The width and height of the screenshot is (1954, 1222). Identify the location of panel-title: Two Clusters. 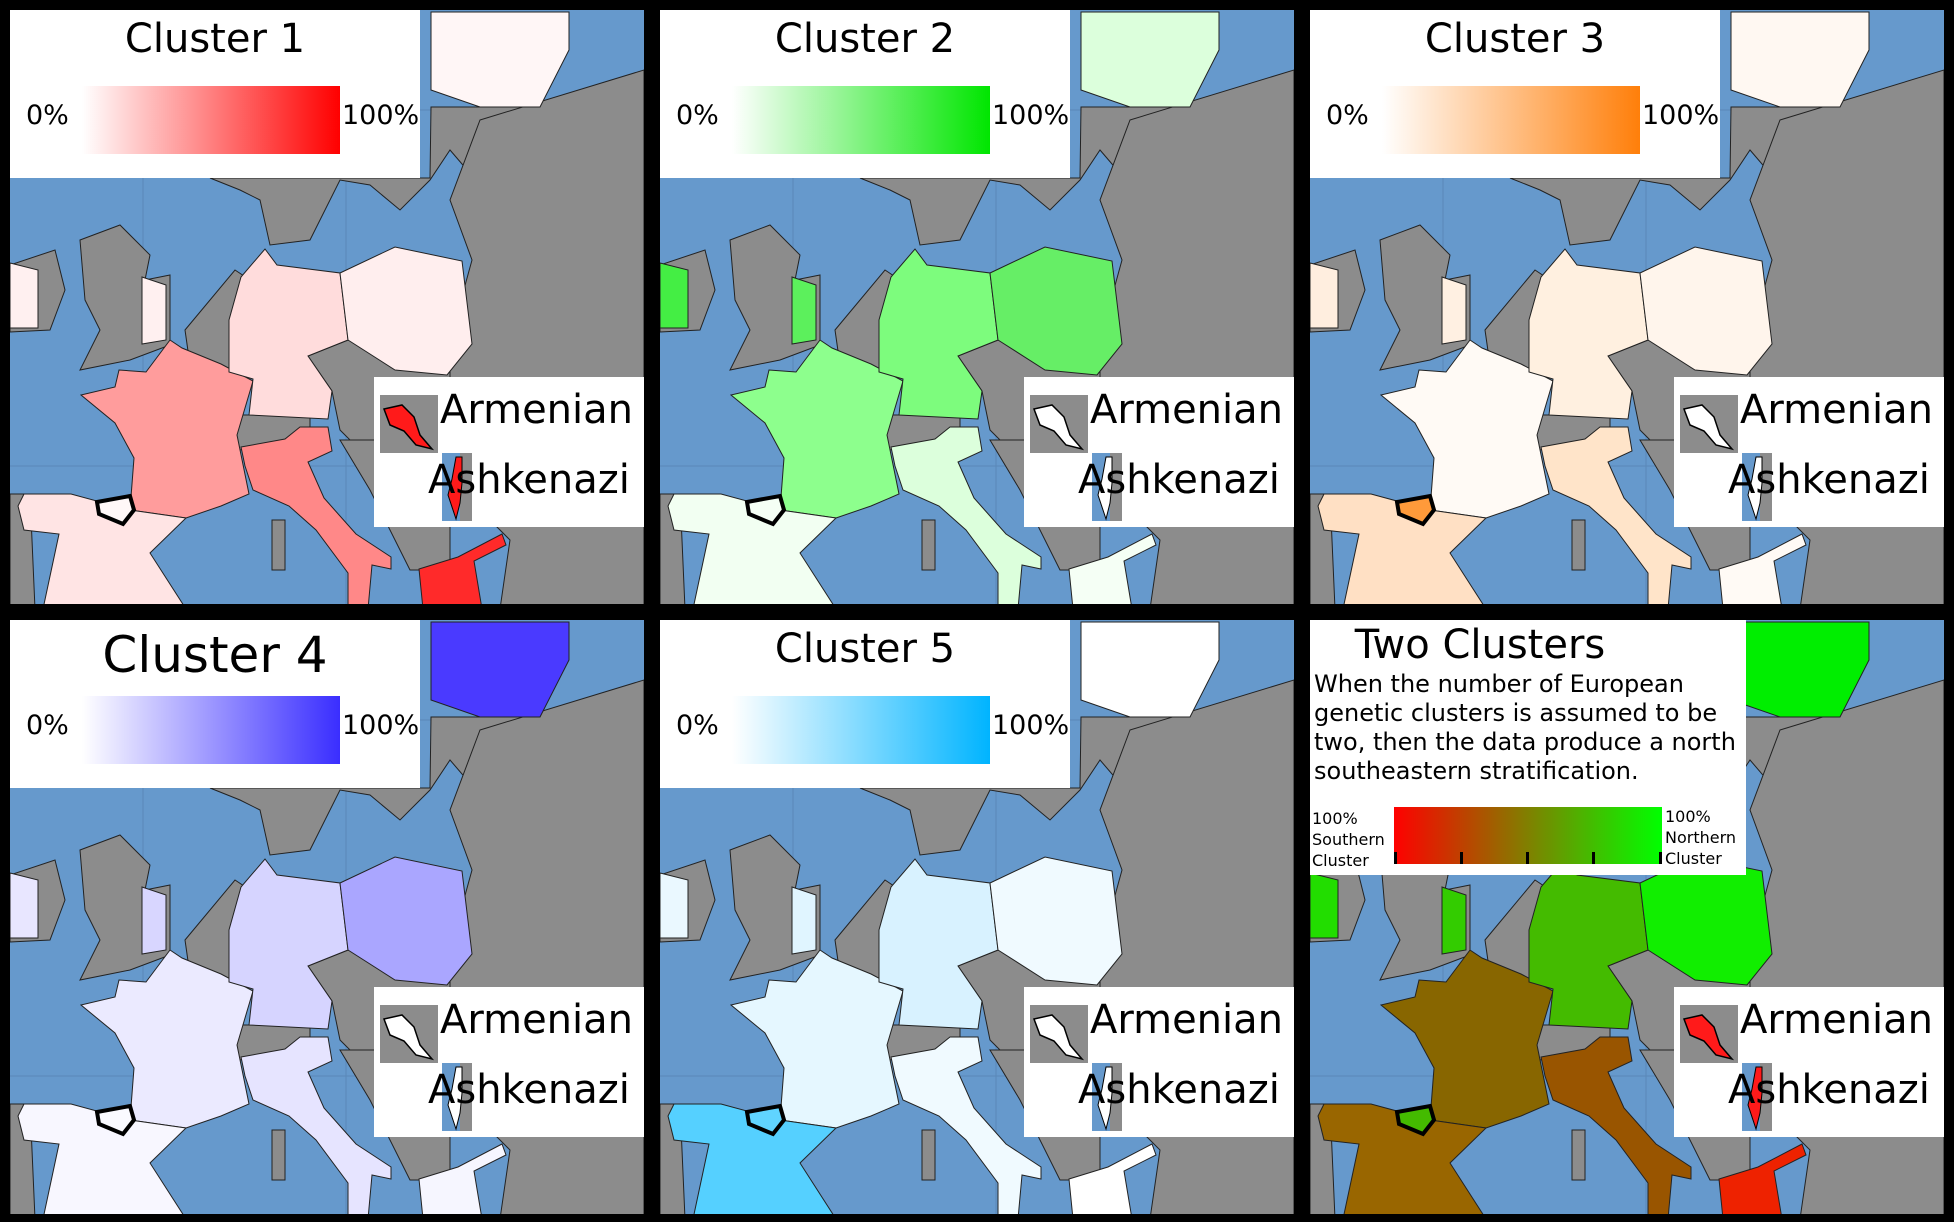
(1480, 645).